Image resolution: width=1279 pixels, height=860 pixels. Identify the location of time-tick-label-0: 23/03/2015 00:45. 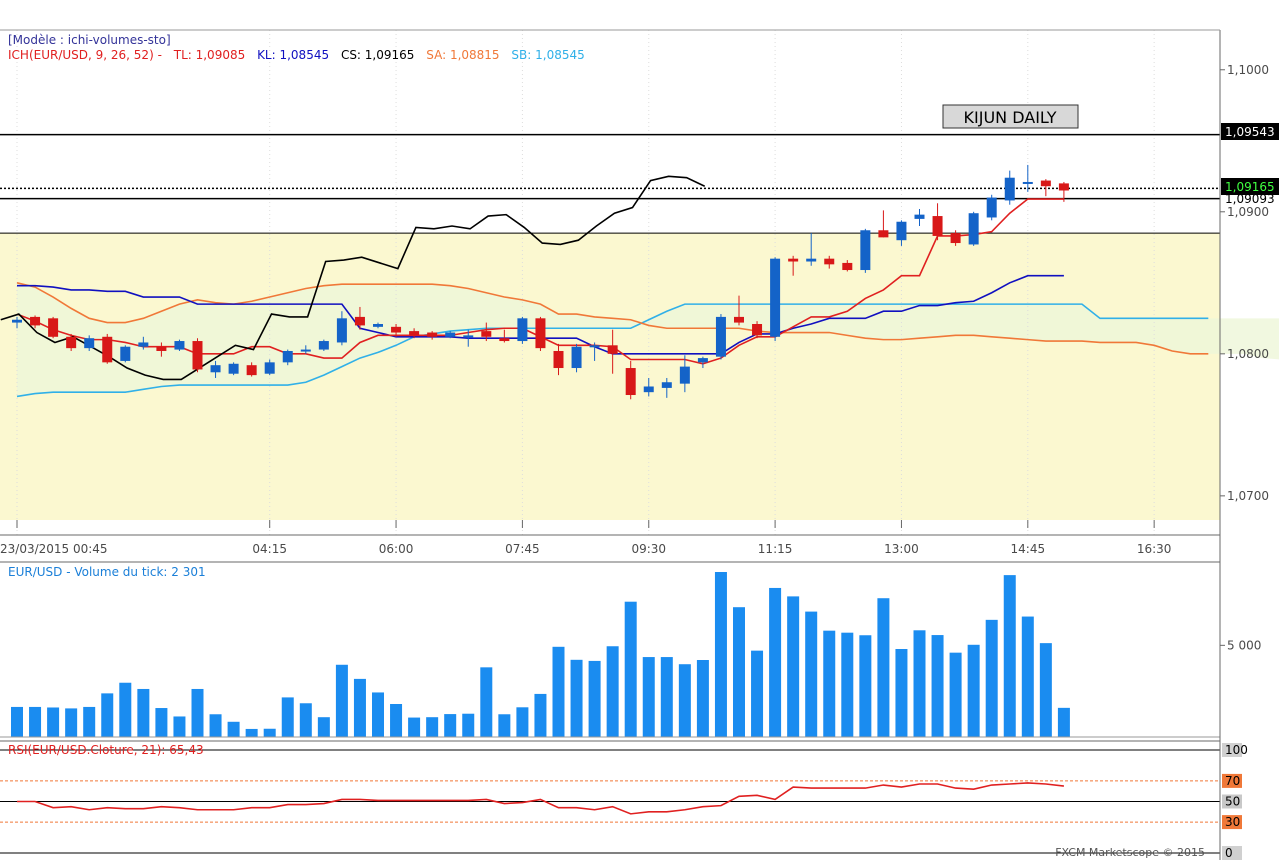
(54, 549).